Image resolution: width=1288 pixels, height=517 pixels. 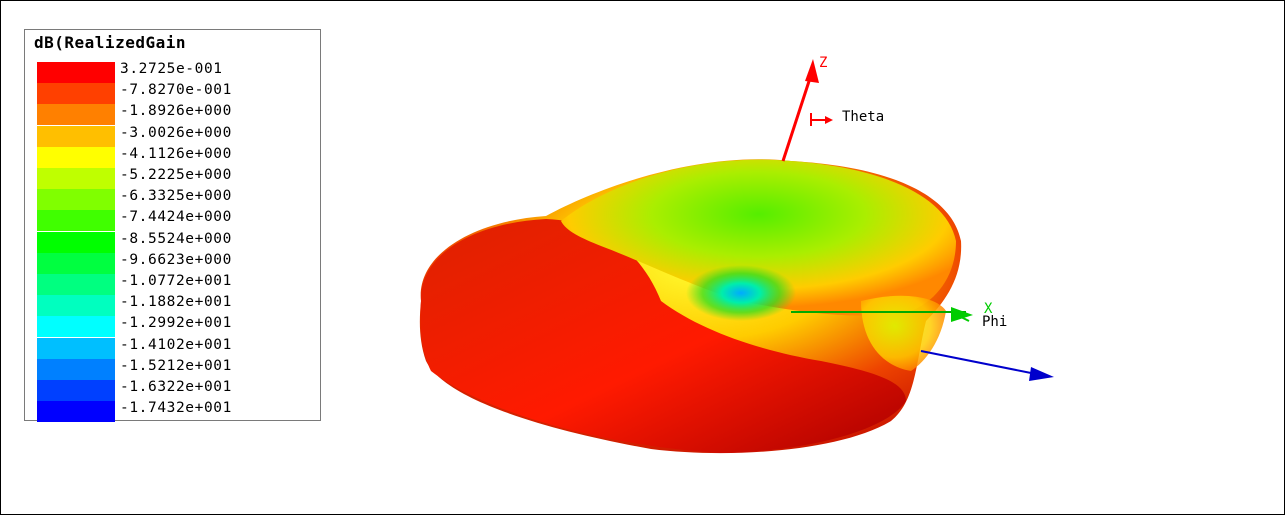 I want to click on legend-tick-label: -1.7432e+001, so click(x=176, y=408).